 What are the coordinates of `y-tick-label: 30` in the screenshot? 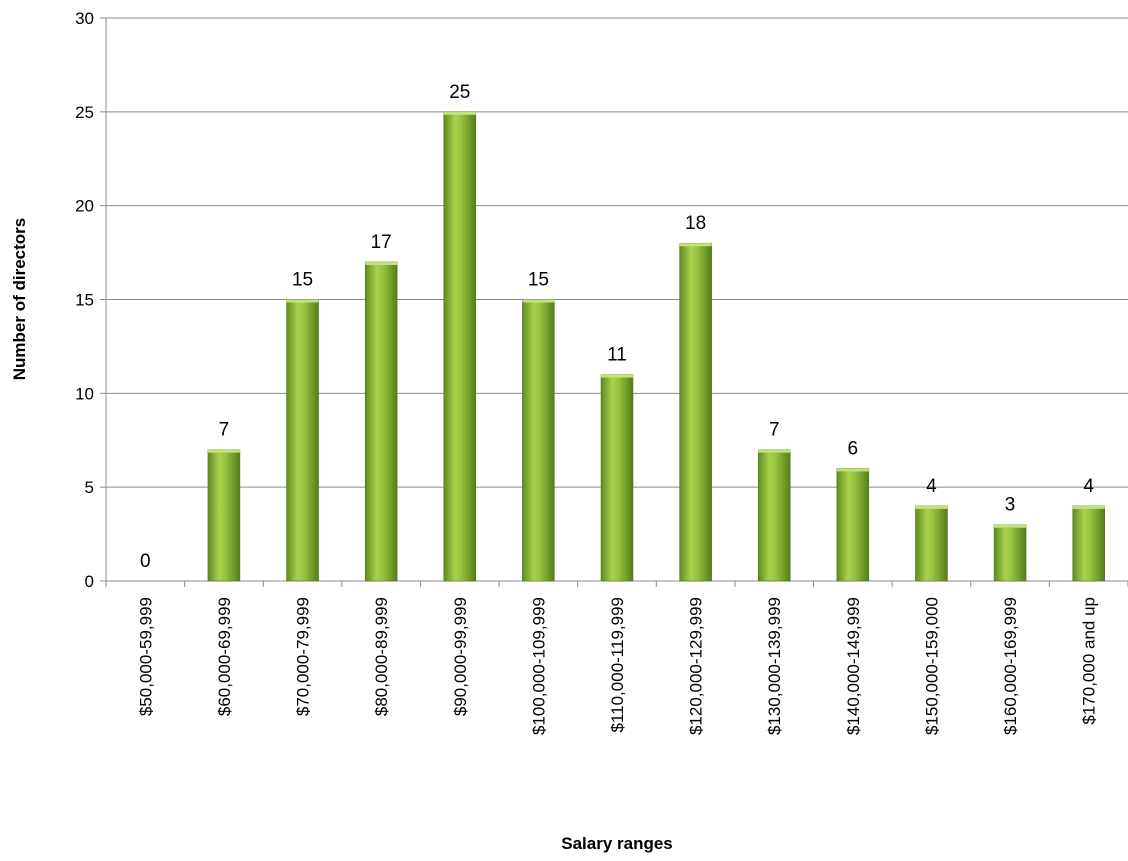 It's located at (84, 18).